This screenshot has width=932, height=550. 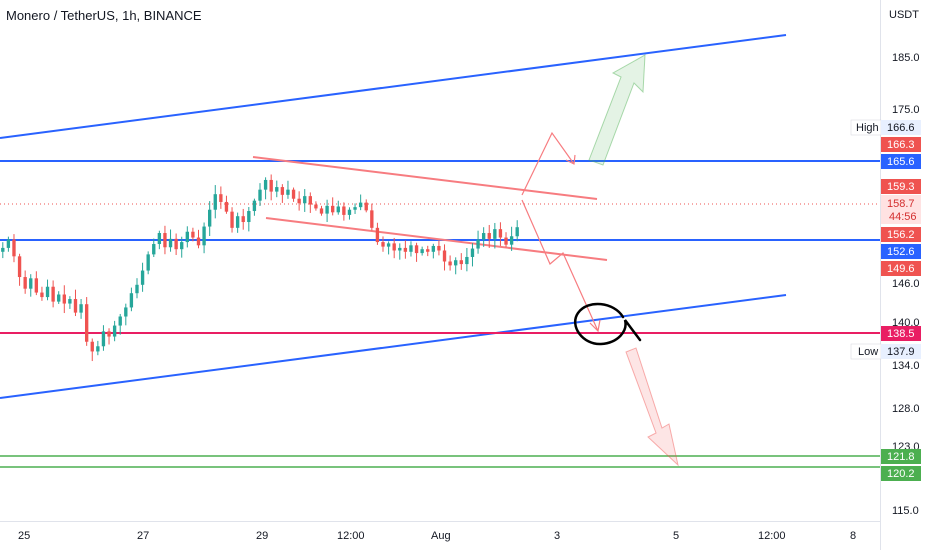 I want to click on highlight-circle, so click(x=608, y=324).